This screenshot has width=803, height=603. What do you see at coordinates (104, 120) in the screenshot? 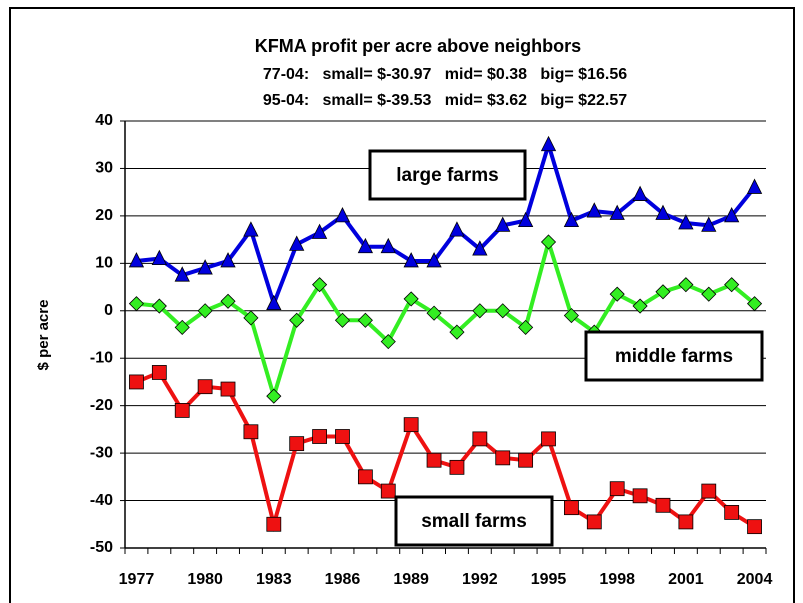
I see `y-tick-label: 40` at bounding box center [104, 120].